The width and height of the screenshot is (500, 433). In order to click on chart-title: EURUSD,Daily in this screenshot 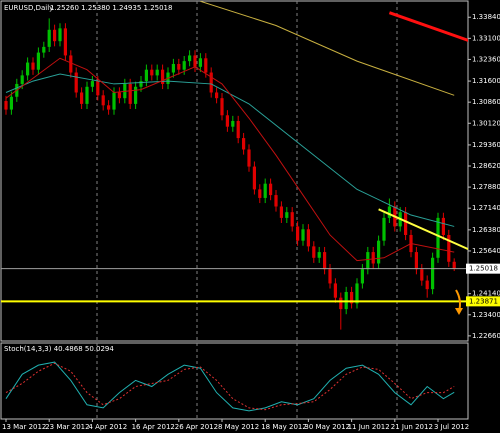, I will do `click(28, 8)`.